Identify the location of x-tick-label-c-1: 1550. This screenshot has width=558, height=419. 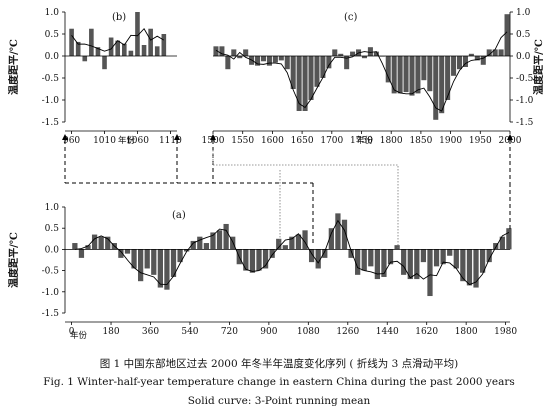
(242, 141).